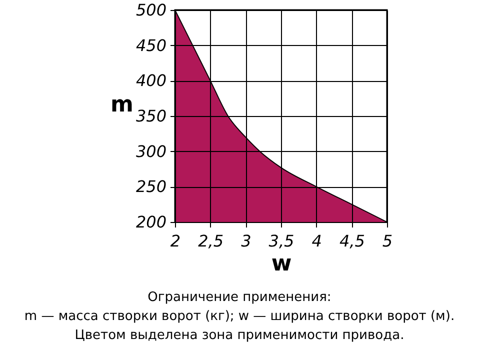 Image resolution: width=479 pixels, height=364 pixels. Describe the element at coordinates (317, 241) in the screenshot. I see `x-tick-label: 4` at that location.